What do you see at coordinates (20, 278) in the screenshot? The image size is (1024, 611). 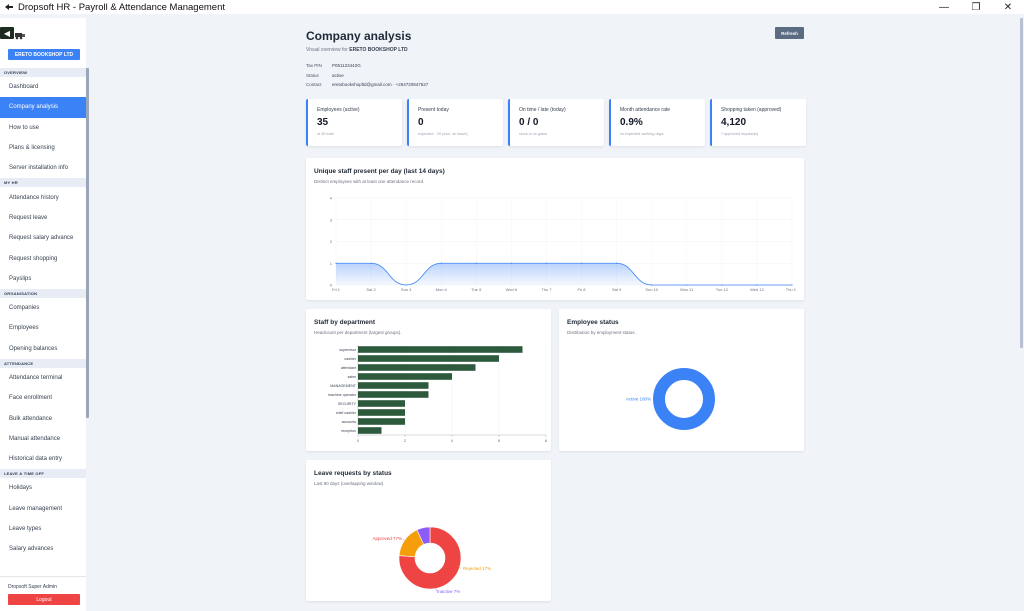 I see `sidebar-item-payslips: Payslips` at bounding box center [20, 278].